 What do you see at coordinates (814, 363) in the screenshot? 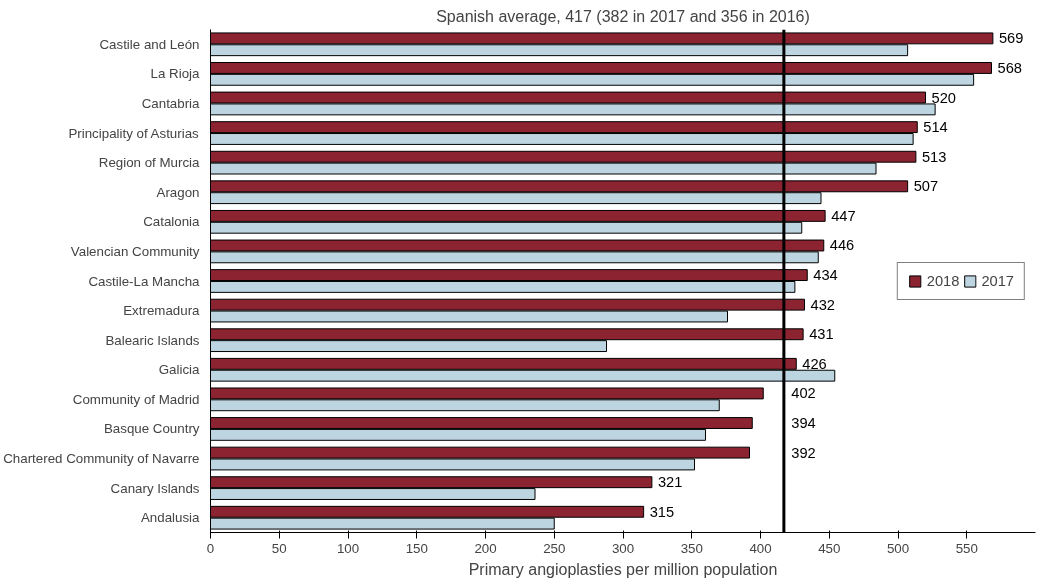
I see `data-label: 426` at bounding box center [814, 363].